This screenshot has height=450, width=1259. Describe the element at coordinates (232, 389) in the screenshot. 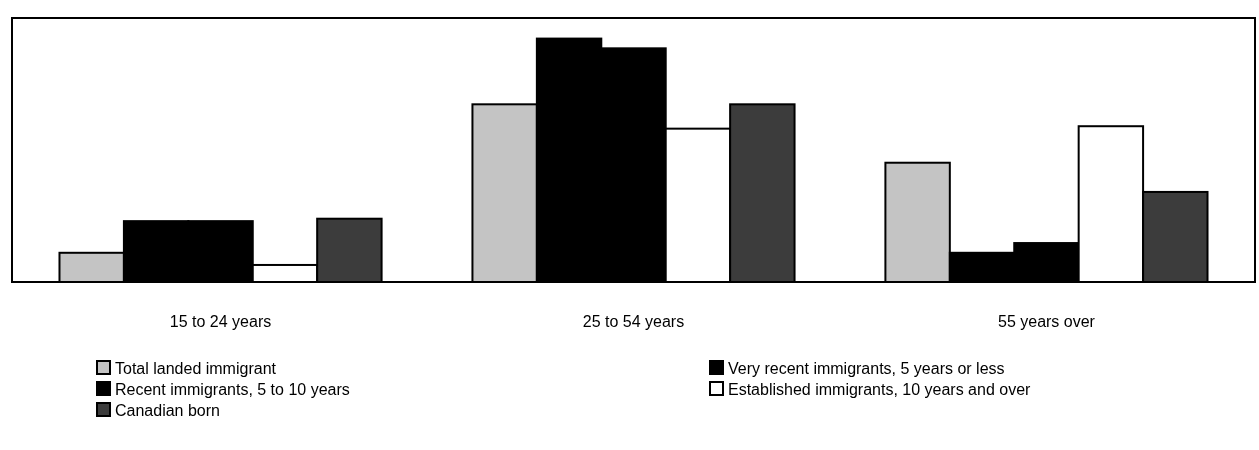

I see `legend-label: Recent immigrants, 5 to 10 years` at that location.